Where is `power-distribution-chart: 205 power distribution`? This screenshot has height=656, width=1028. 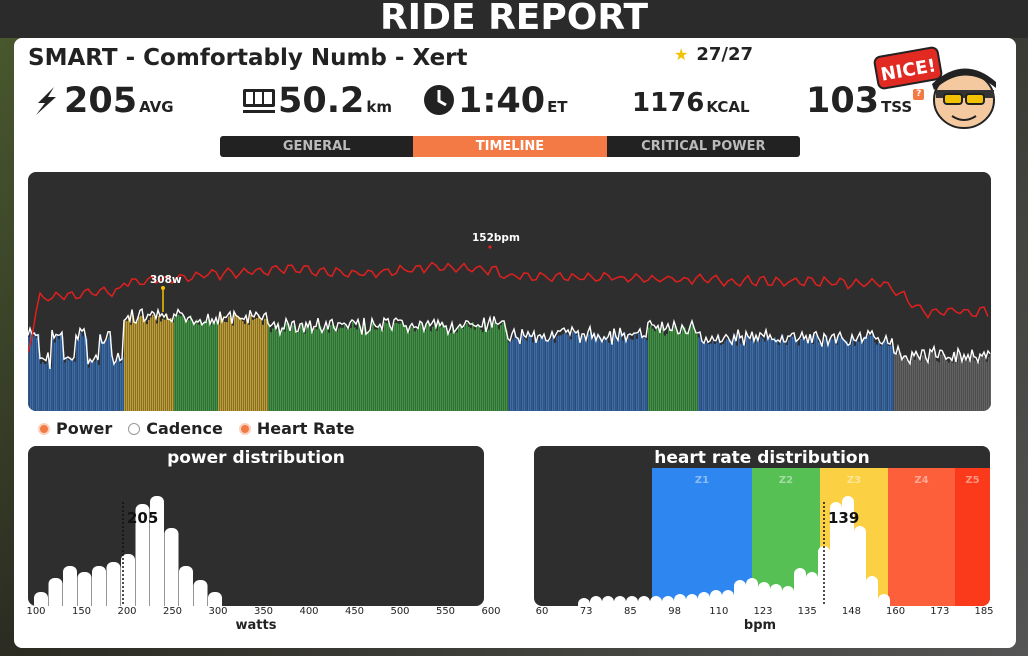
power-distribution-chart: 205 power distribution is located at coordinates (256, 526).